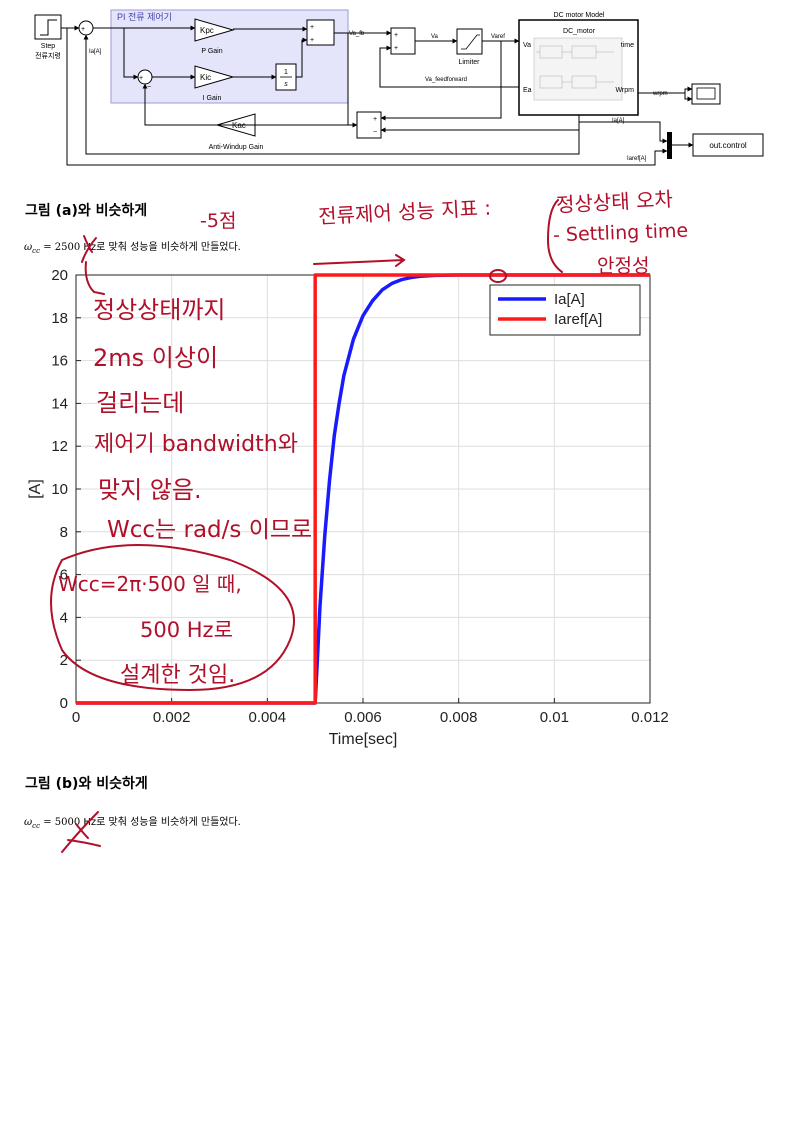  I want to click on dc-motor-label: DC_motor, so click(579, 31).